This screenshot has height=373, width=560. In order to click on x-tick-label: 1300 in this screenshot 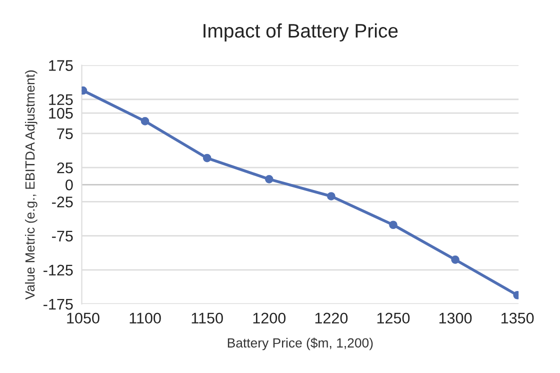, I will do `click(455, 318)`.